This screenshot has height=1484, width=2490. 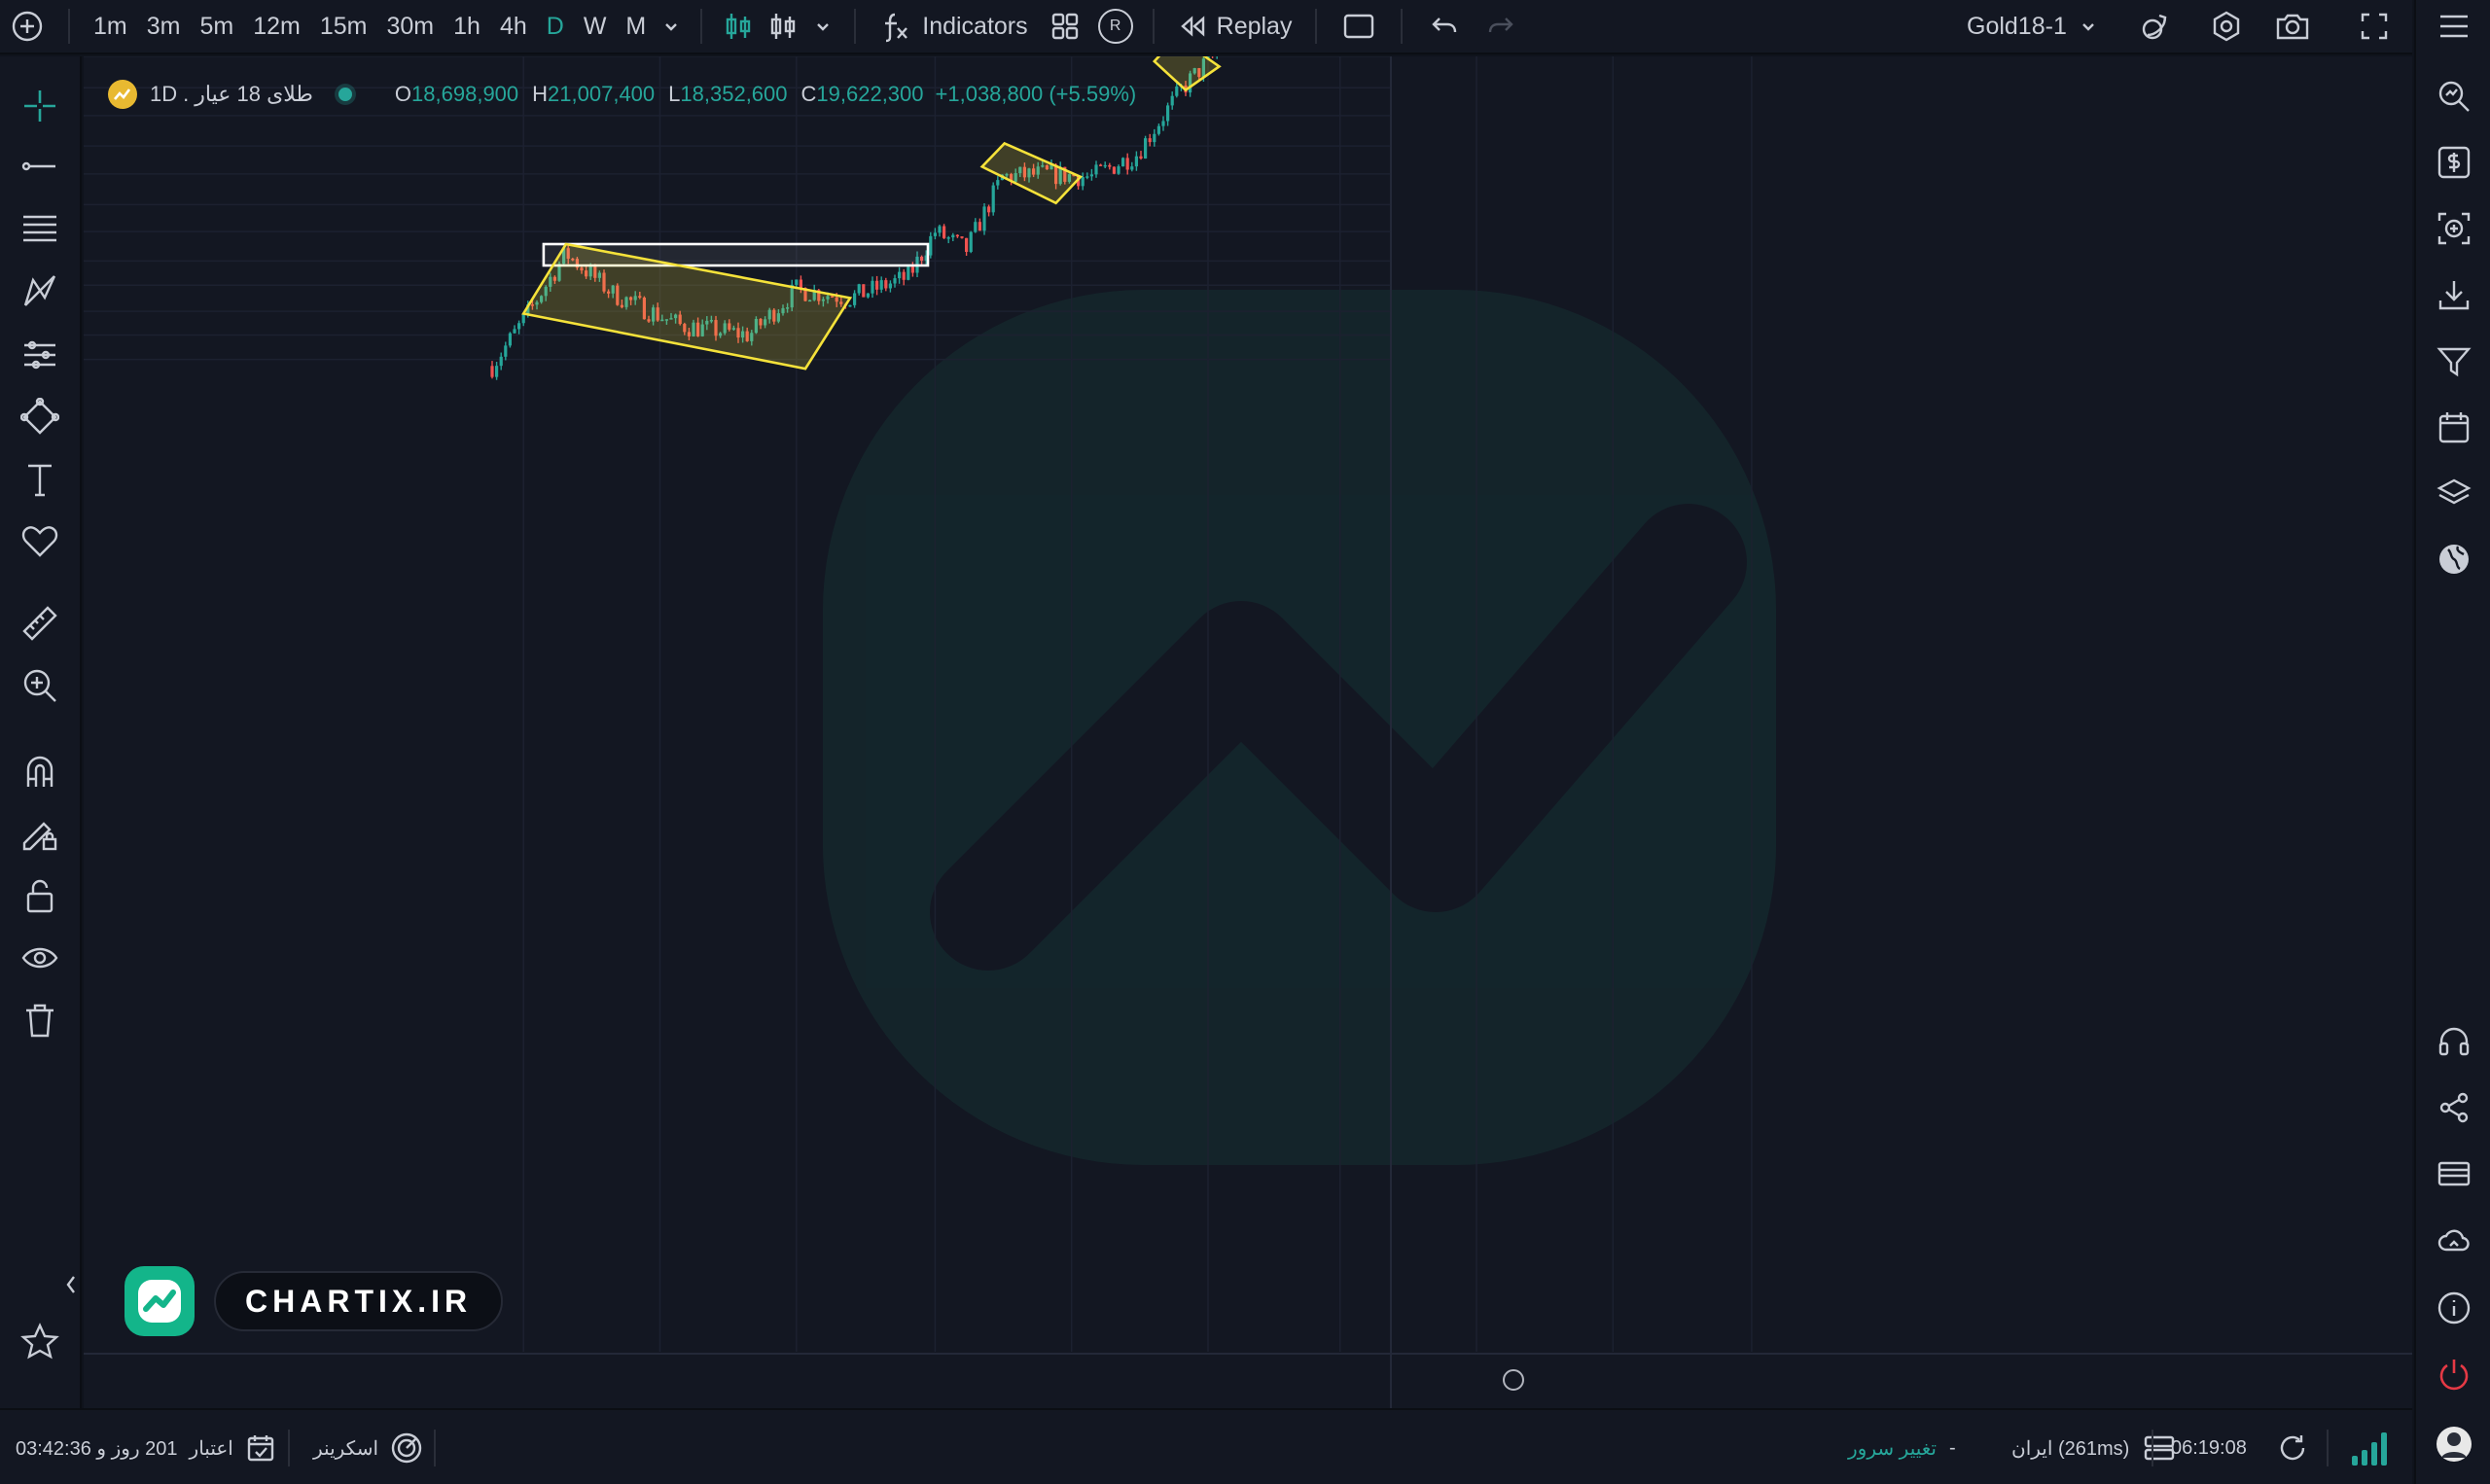 What do you see at coordinates (368, 1447) in the screenshot?
I see `screener-button: اسکرینر` at bounding box center [368, 1447].